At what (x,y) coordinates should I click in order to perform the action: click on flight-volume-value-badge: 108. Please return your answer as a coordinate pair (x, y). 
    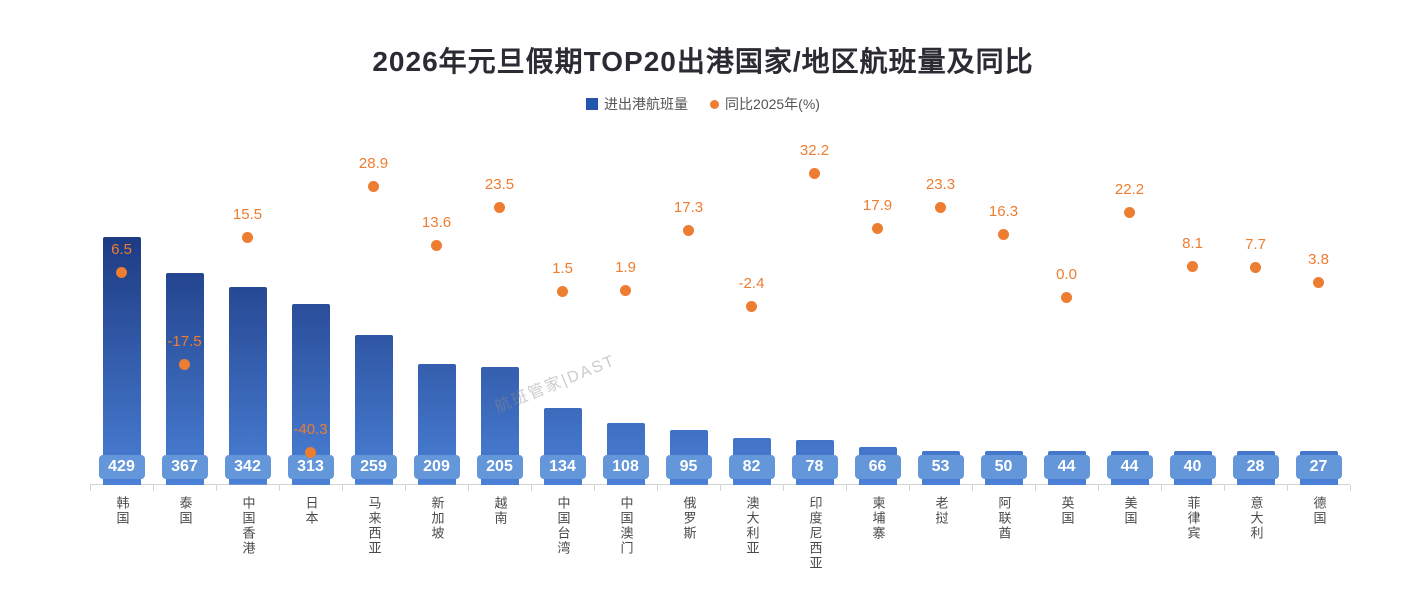
    Looking at the image, I should click on (625, 467).